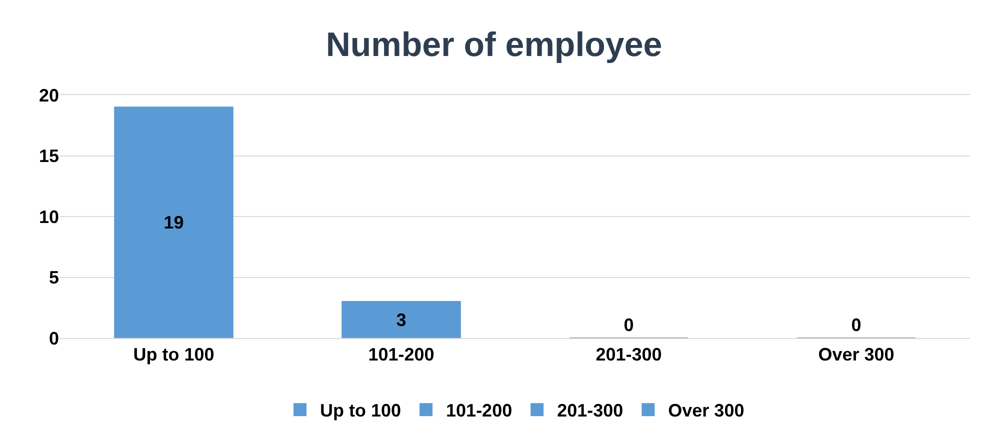 The image size is (988, 443). Describe the element at coordinates (629, 354) in the screenshot. I see `x-tick-label: 201-300` at that location.